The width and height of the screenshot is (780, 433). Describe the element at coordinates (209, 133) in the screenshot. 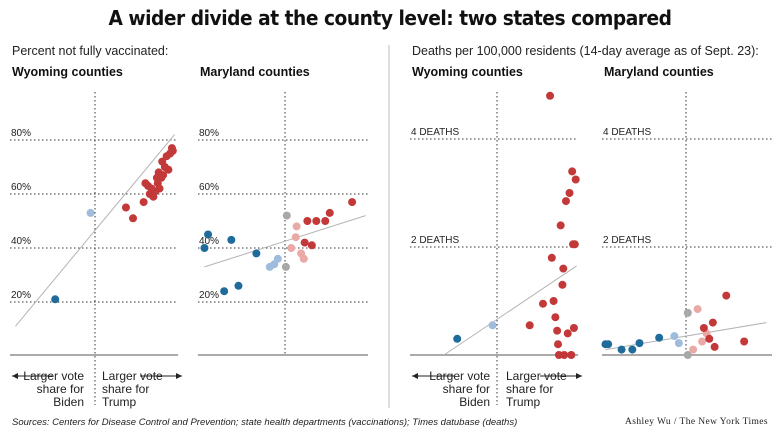

I see `tick-label-maryland-vax-3: 80%` at that location.